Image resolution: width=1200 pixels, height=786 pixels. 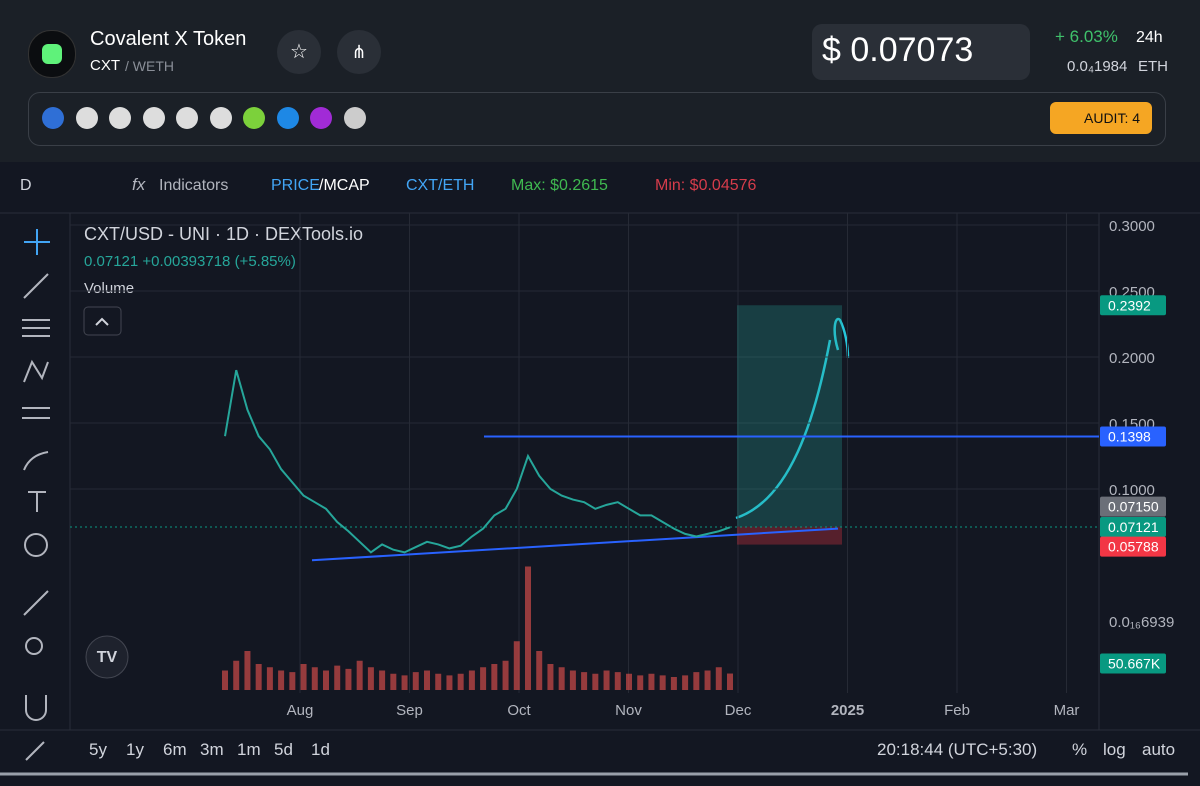 I want to click on y-tick-label: 0.2000, so click(x=1132, y=358).